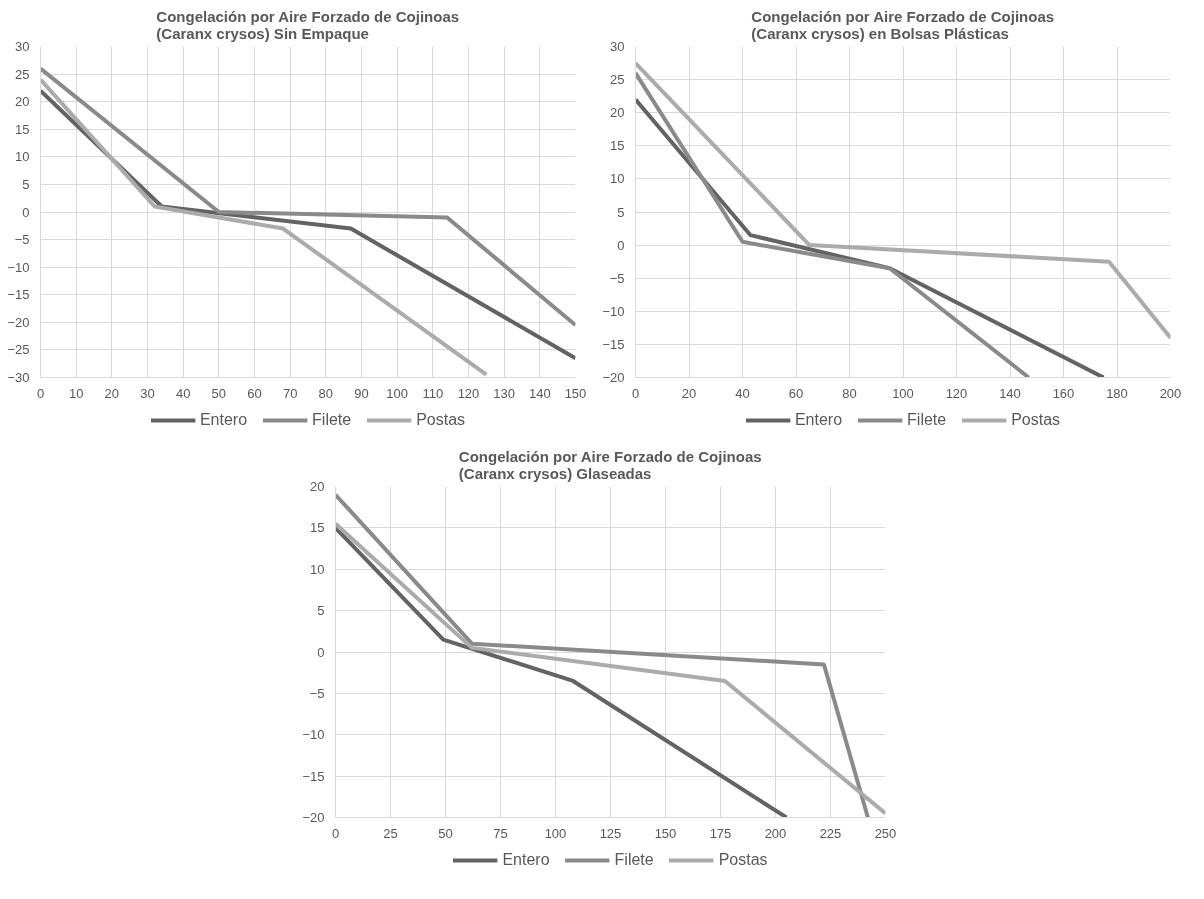 The width and height of the screenshot is (1204, 899). Describe the element at coordinates (390, 833) in the screenshot. I see `x-tick-label: 25` at that location.